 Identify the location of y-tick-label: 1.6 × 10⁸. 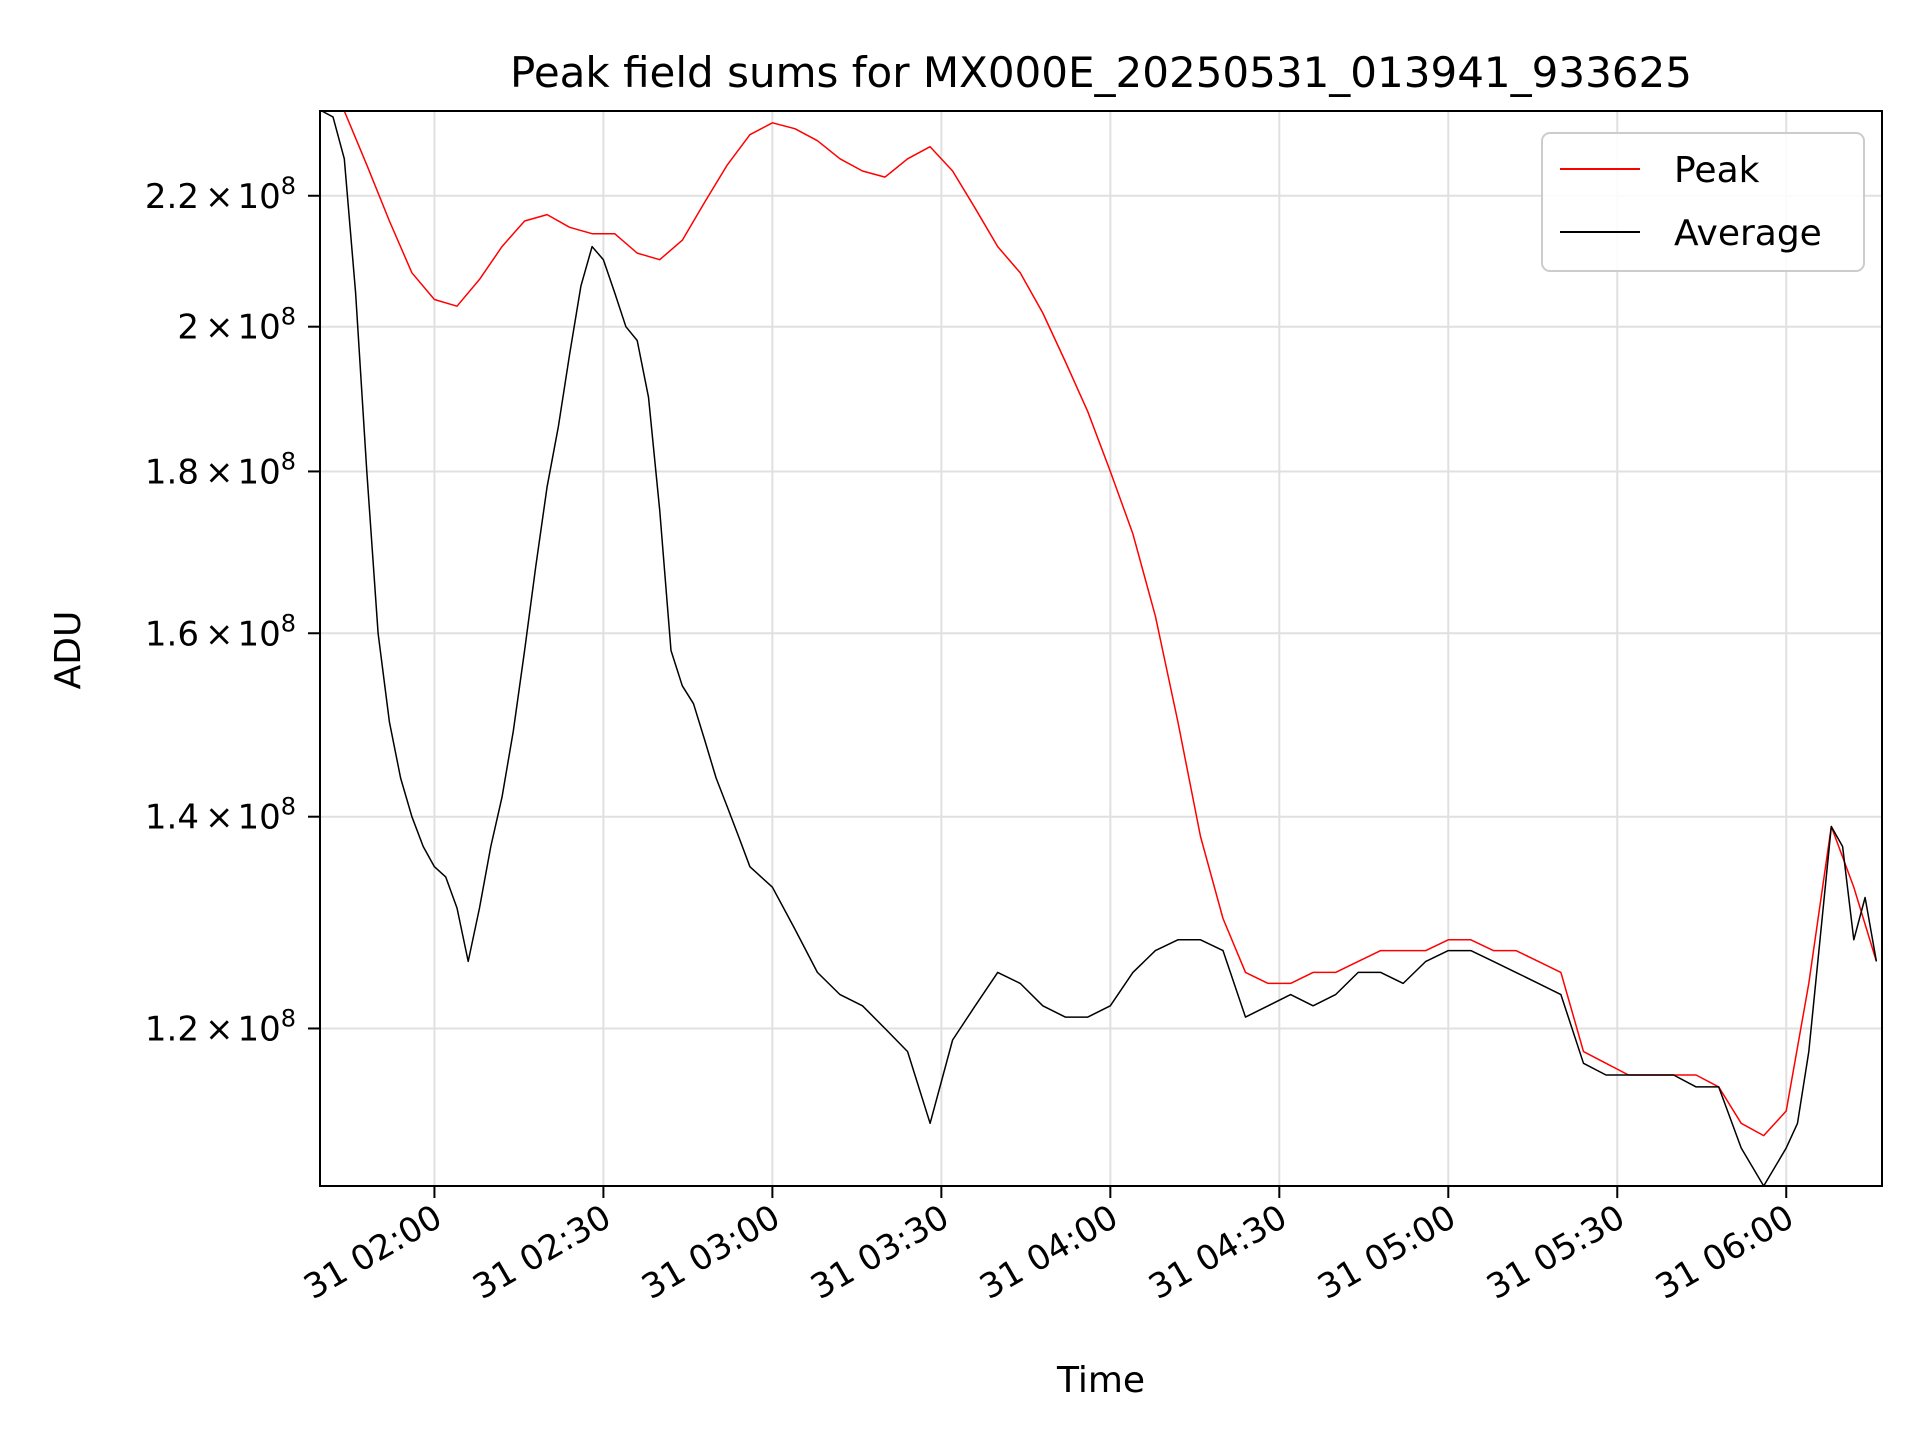
(220, 631).